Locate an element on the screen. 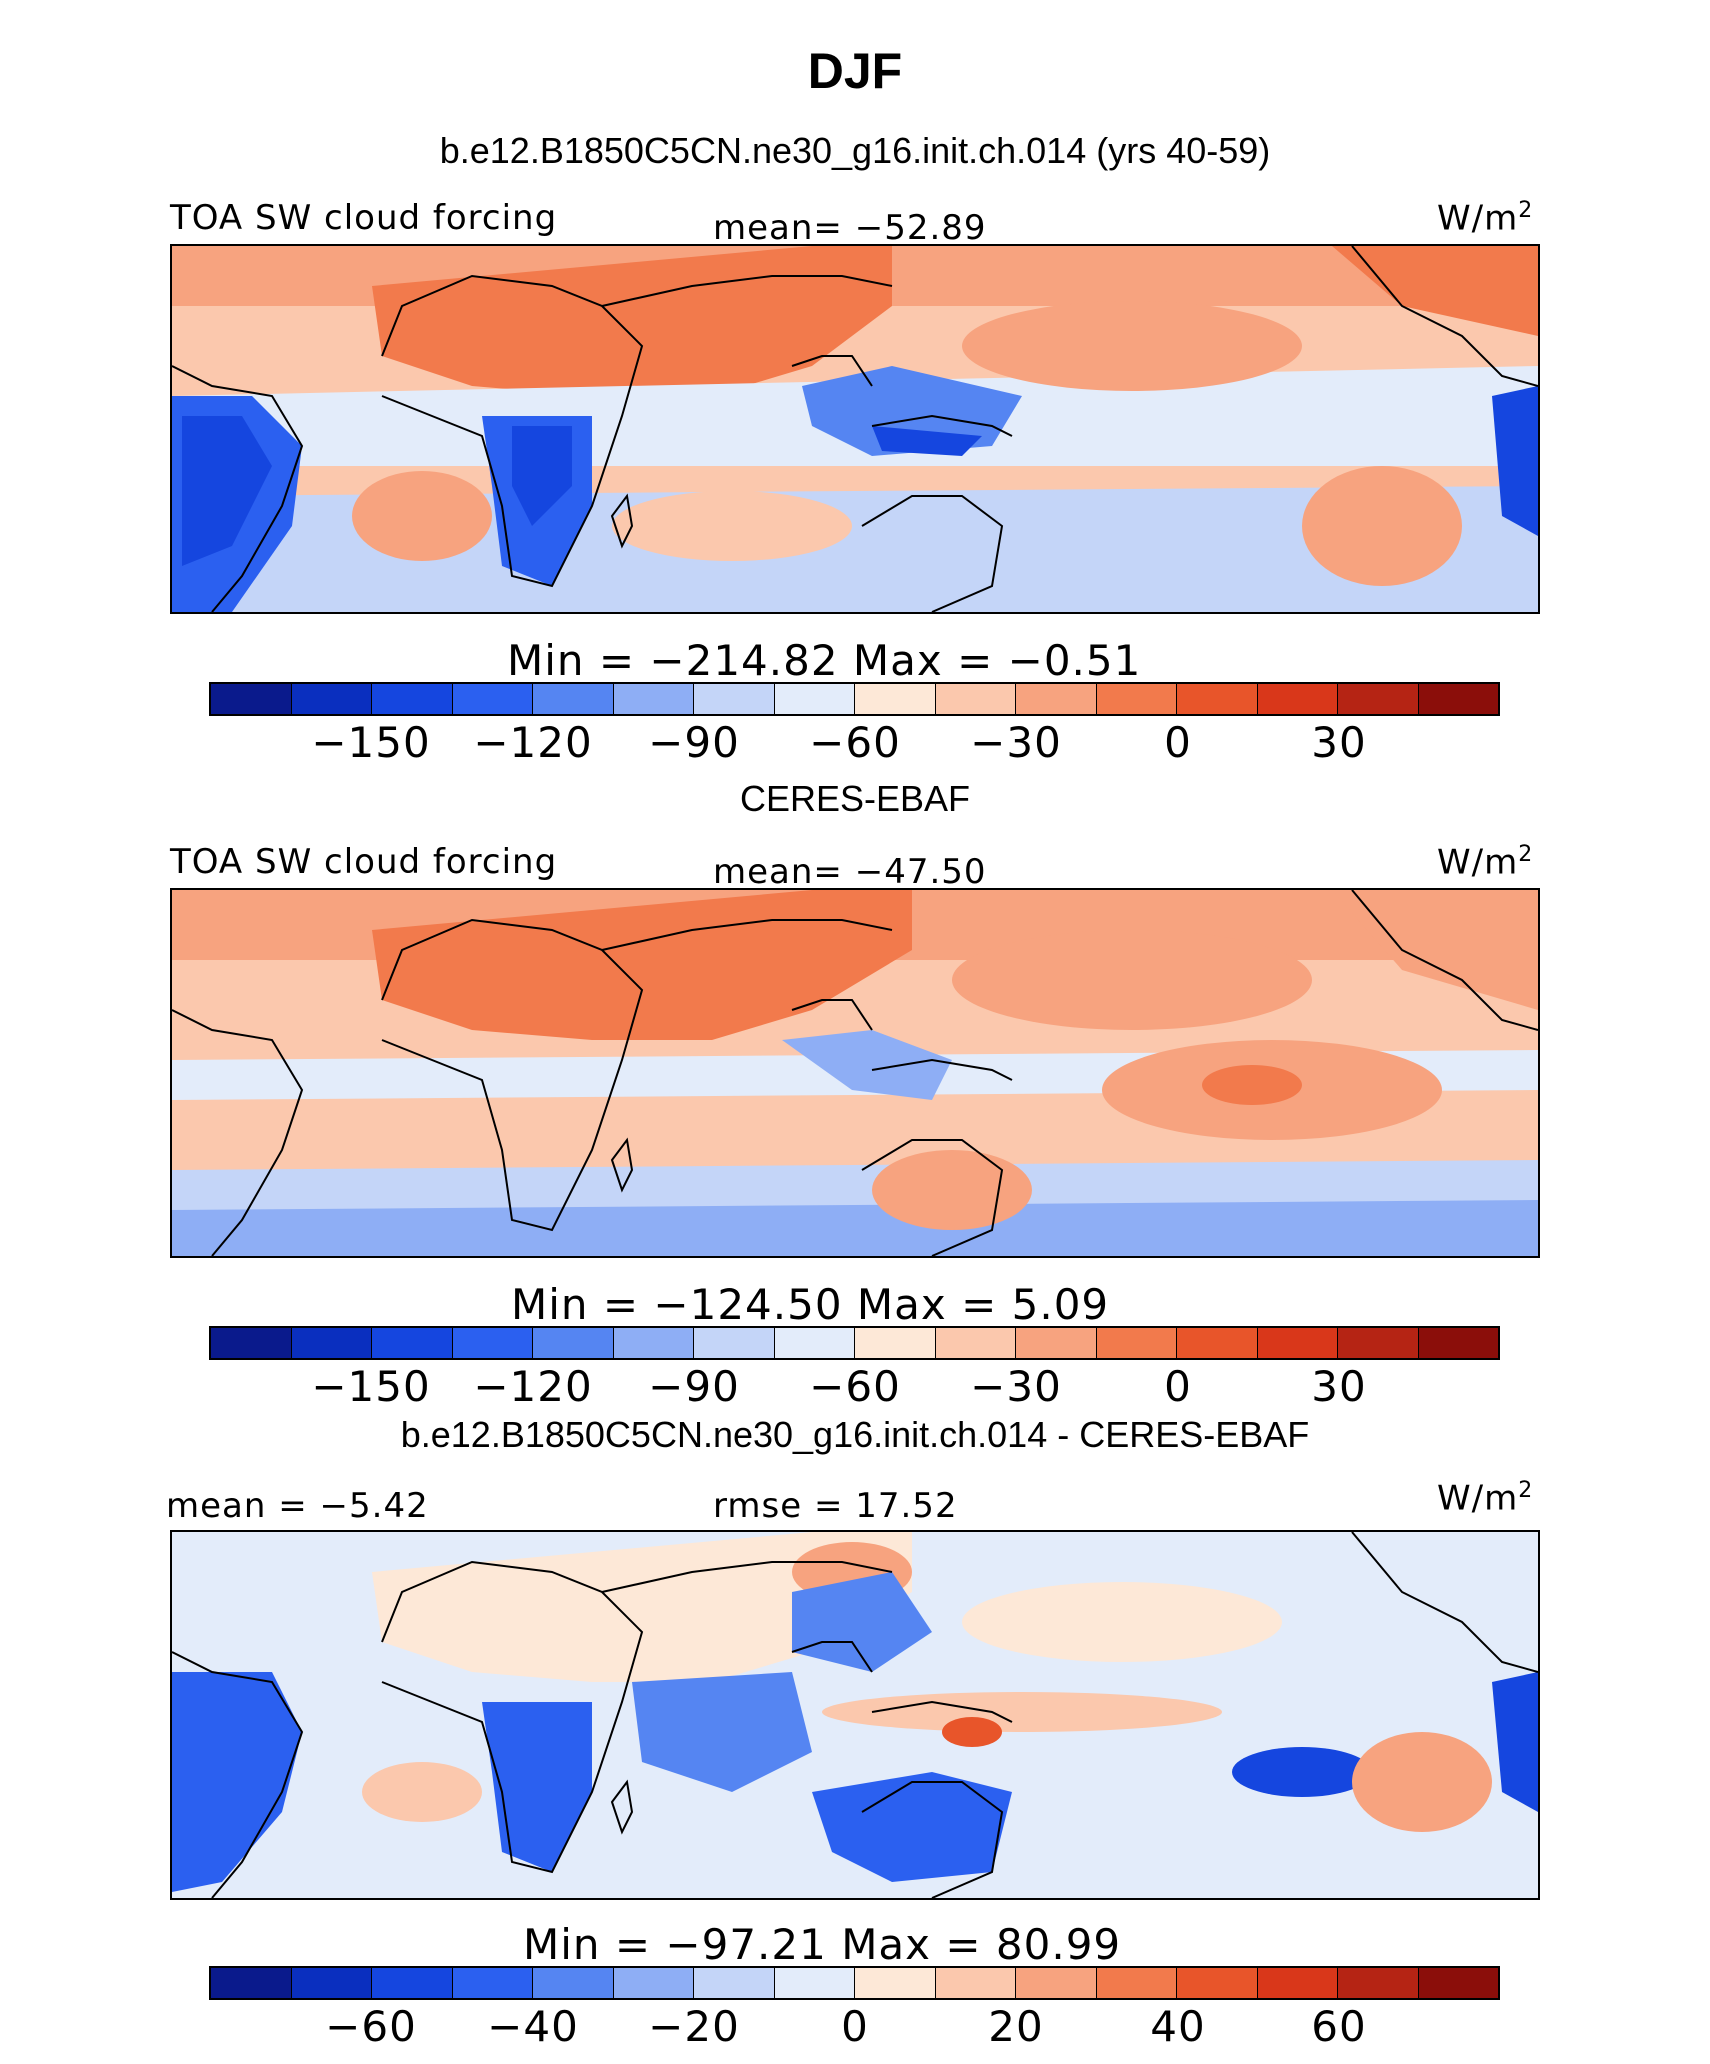 The width and height of the screenshot is (1710, 2064). colorbar-tick-label: 60 is located at coordinates (1339, 2026).